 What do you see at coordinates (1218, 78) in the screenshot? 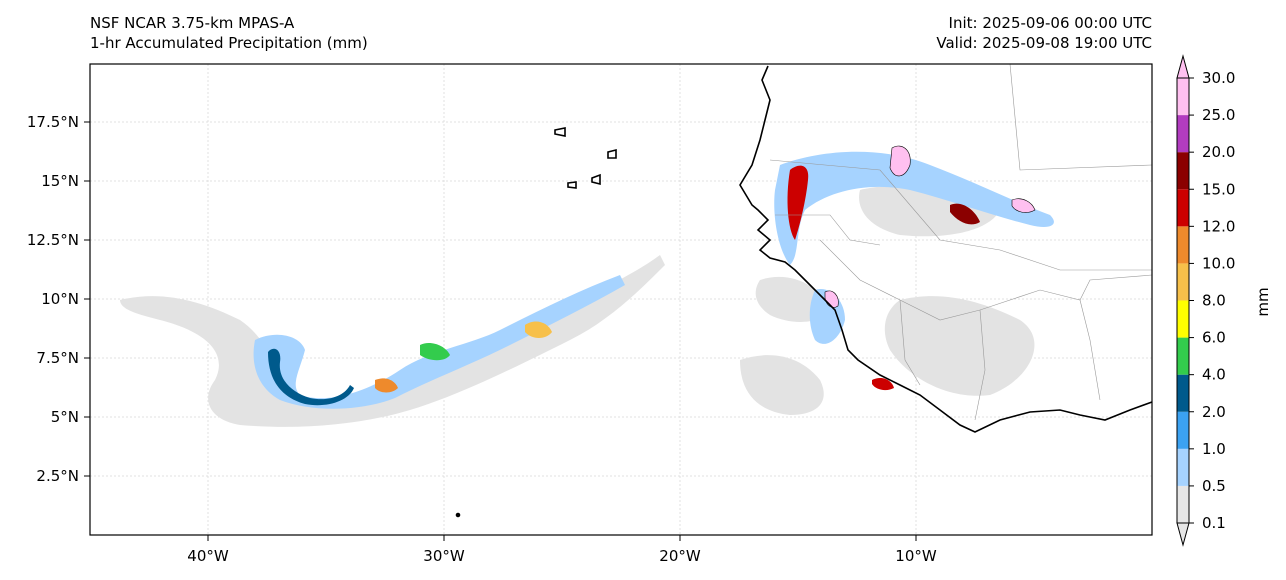
I see `colorbar-tick-label: 30.0` at bounding box center [1218, 78].